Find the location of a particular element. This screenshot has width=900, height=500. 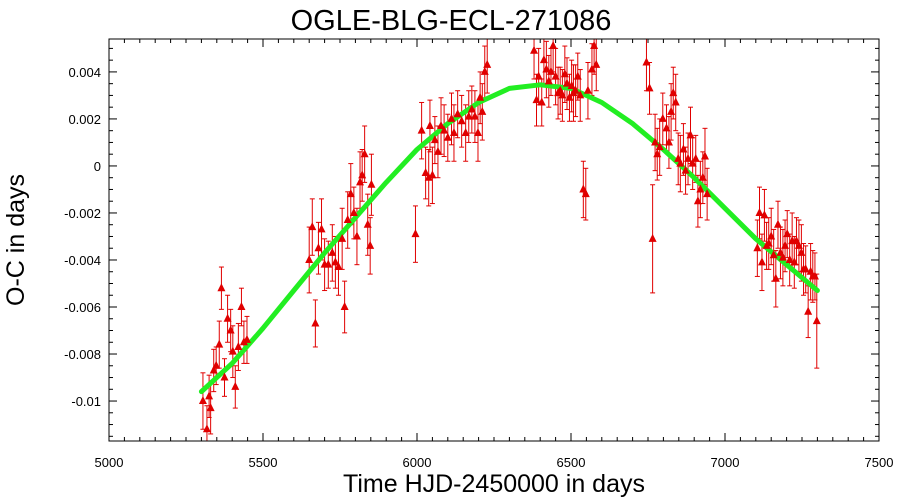

x-tick-label: 7000 is located at coordinates (725, 462).